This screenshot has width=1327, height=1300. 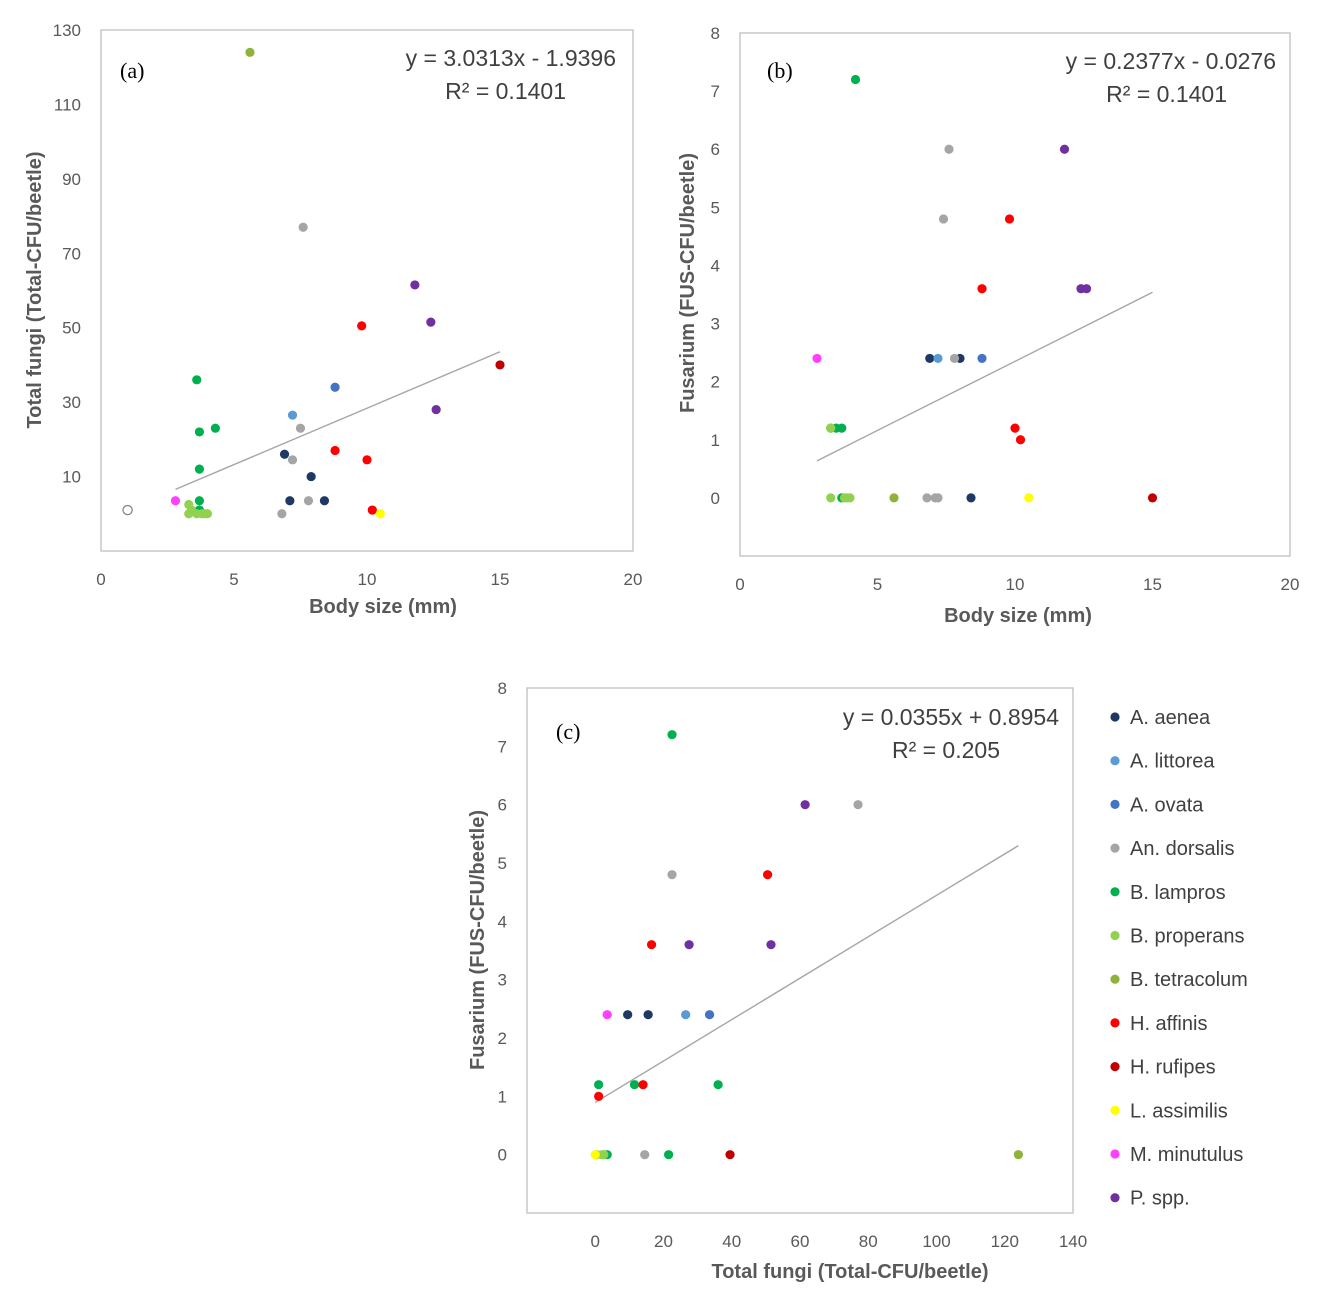 I want to click on regression-equation: y = 0.2377x - 0.0276, so click(x=1171, y=61).